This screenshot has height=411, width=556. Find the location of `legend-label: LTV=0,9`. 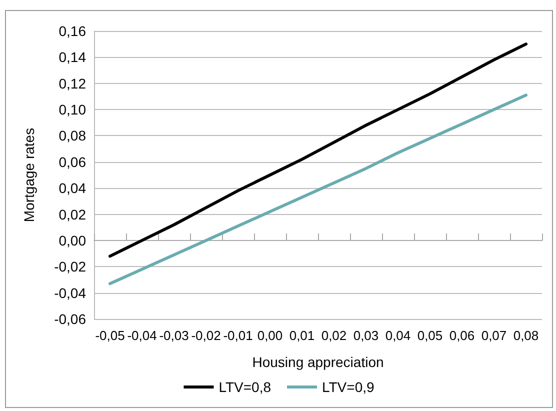

legend-label: LTV=0,9 is located at coordinates (348, 387).